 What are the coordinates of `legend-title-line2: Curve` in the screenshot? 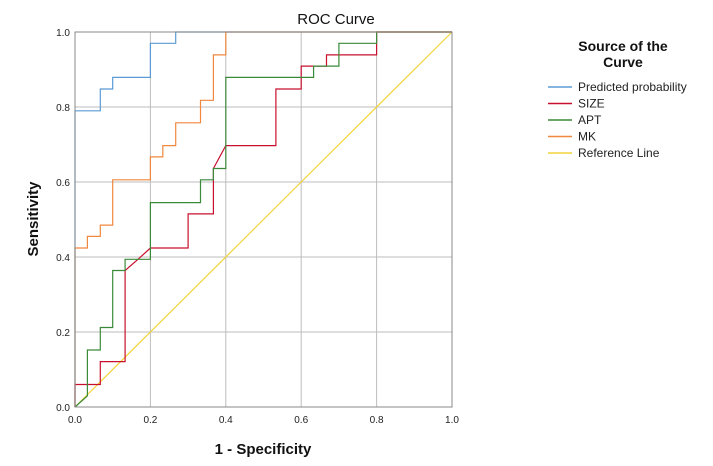 It's located at (623, 62).